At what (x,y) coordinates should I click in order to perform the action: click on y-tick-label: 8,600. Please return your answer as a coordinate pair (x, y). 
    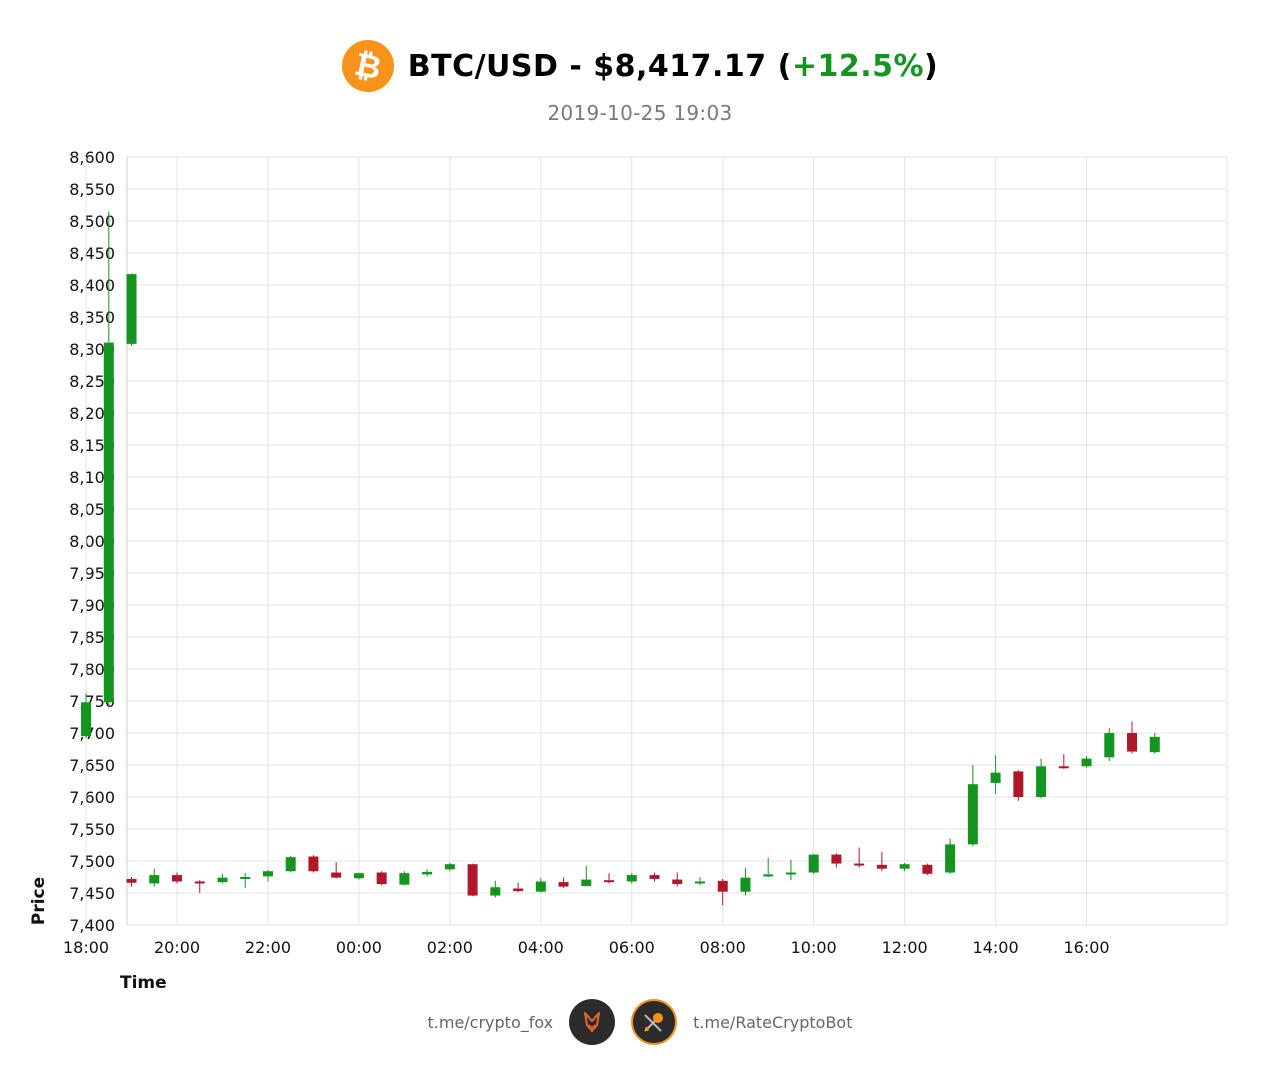
    Looking at the image, I should click on (92, 157).